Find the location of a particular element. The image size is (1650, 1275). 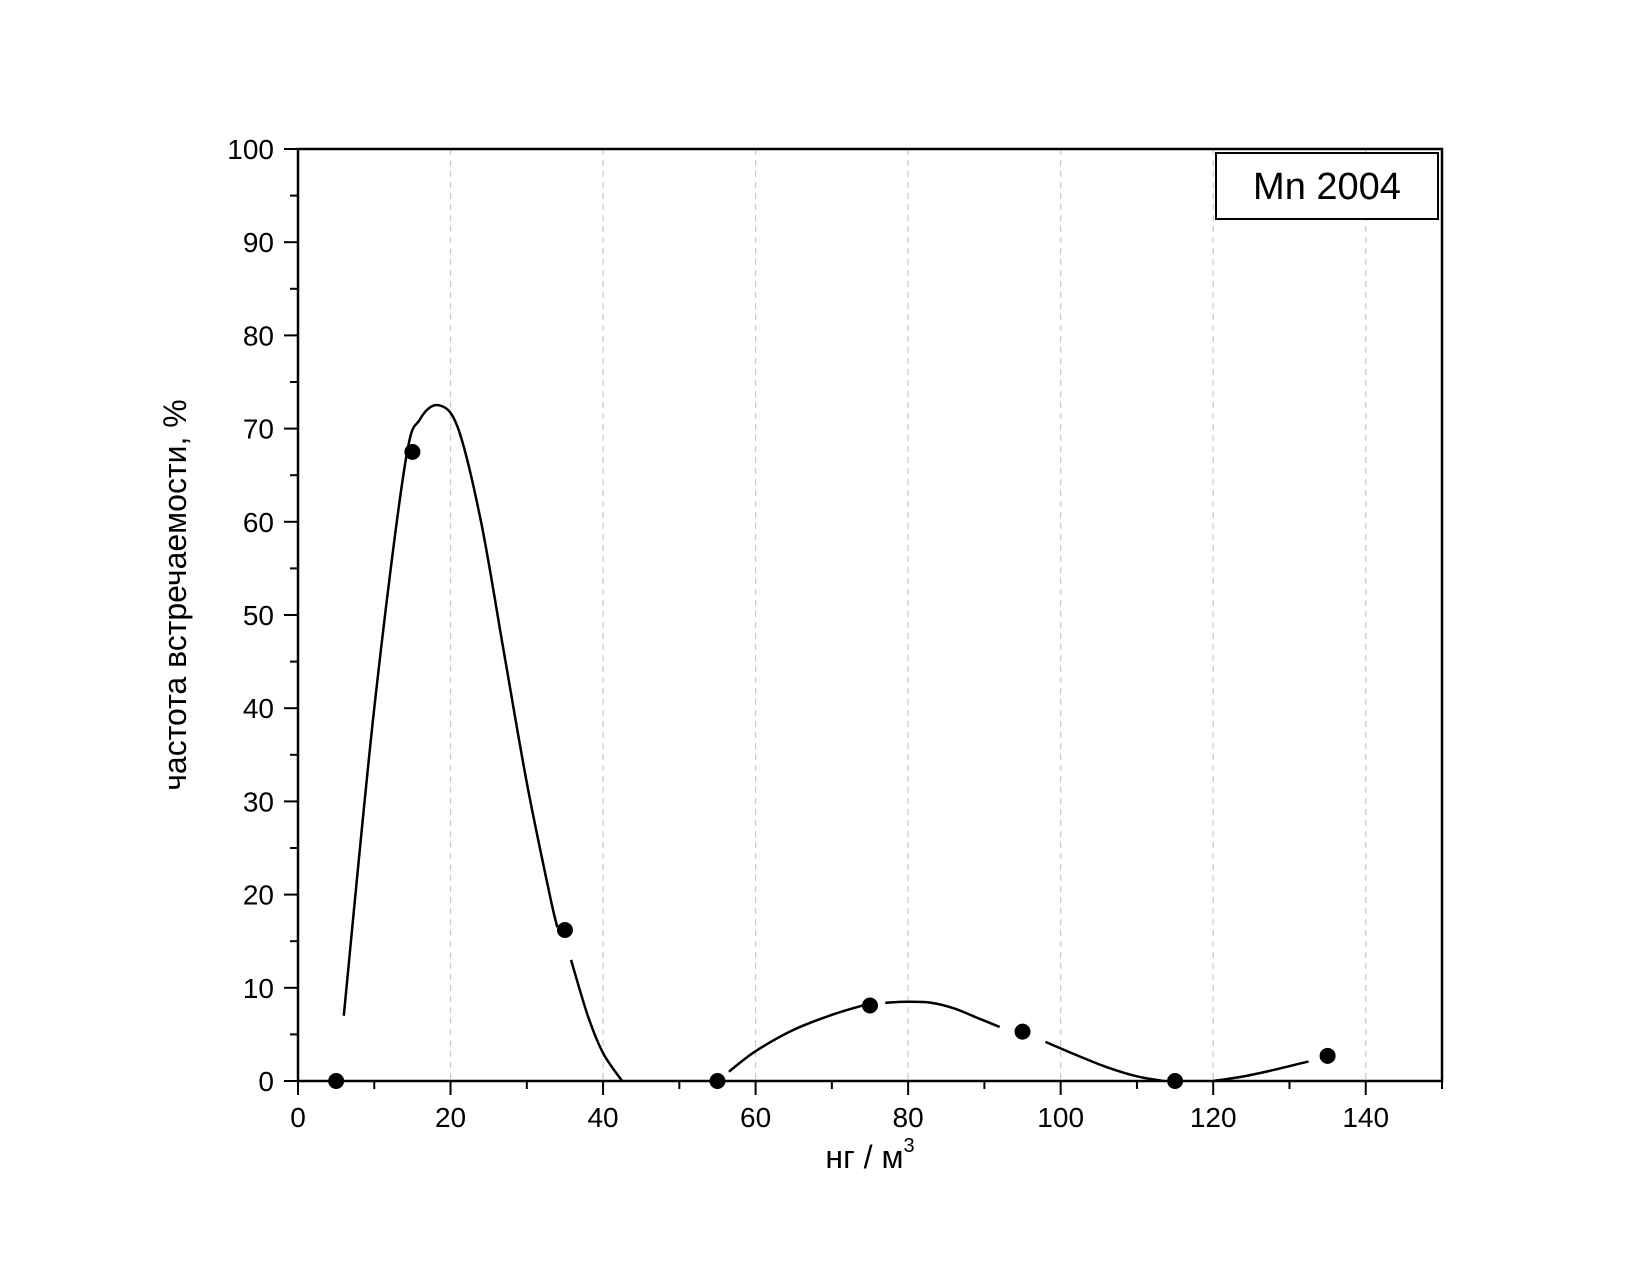

legend-label: Mn 2004 is located at coordinates (1327, 187).